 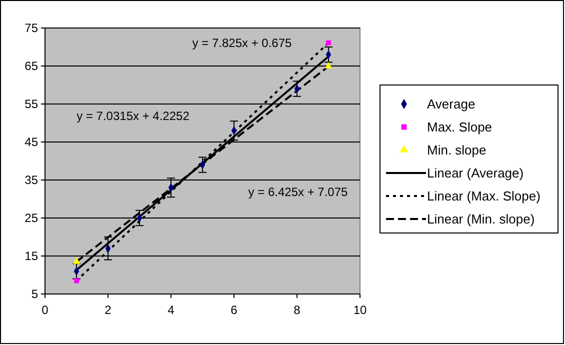 I want to click on legend-label: Average, so click(x=451, y=104).